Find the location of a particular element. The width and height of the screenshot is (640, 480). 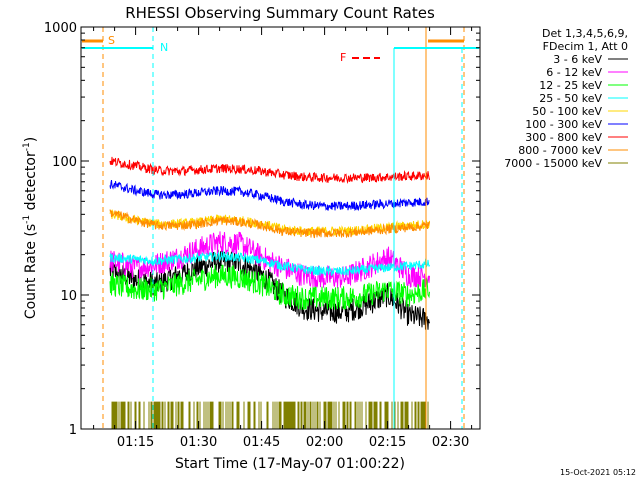

legend-entry-label: 800 - 7000 keV is located at coordinates (560, 150).